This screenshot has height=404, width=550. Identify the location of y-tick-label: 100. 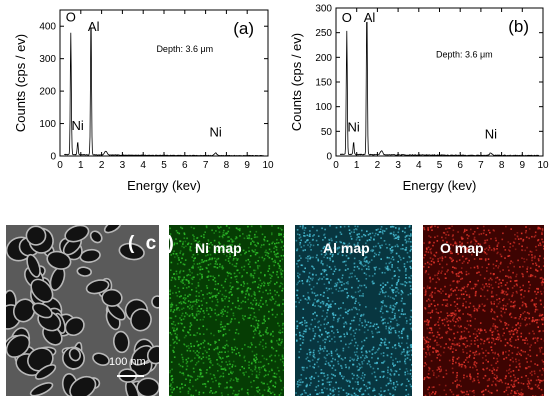
(323, 107).